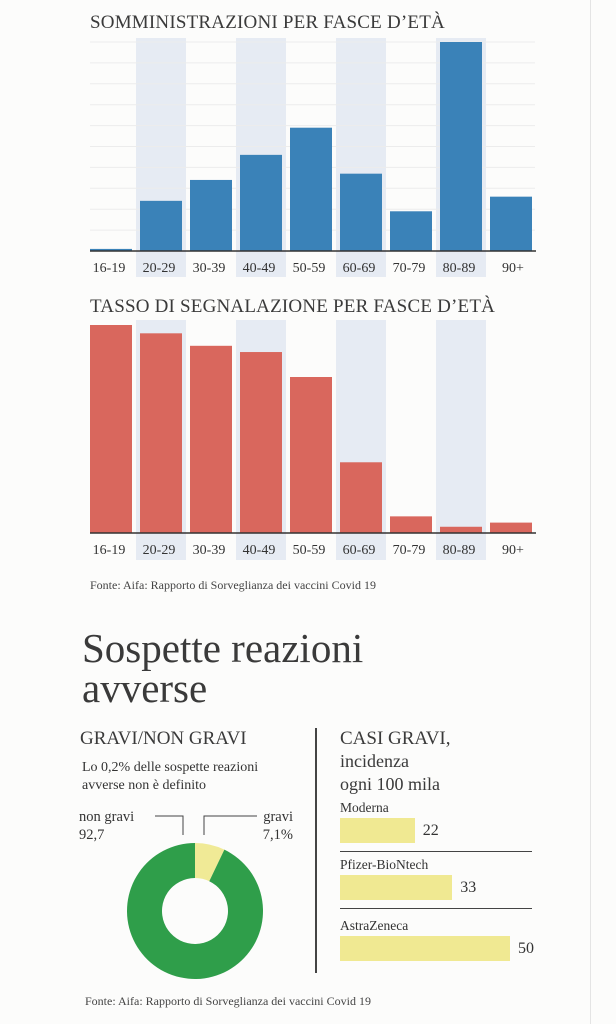  What do you see at coordinates (395, 738) in the screenshot?
I see `hbar-title: CASI GRAVI,` at bounding box center [395, 738].